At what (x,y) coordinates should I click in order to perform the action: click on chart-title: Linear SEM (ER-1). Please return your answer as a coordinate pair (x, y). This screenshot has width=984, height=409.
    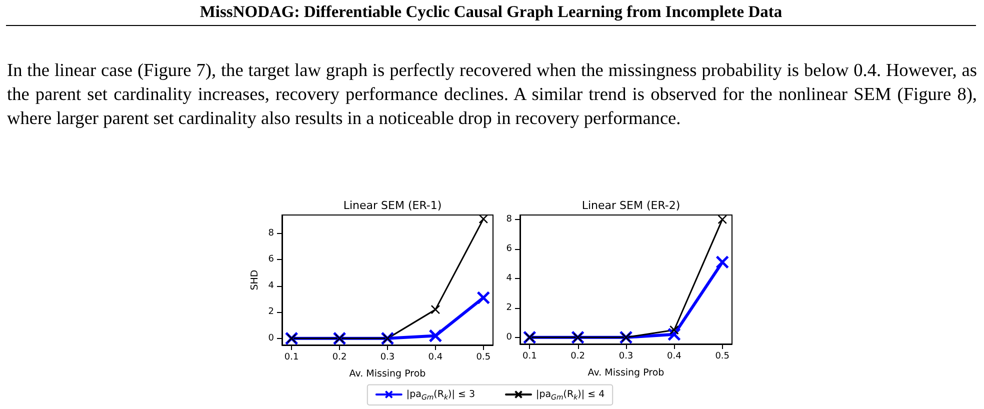
    Looking at the image, I should click on (392, 205).